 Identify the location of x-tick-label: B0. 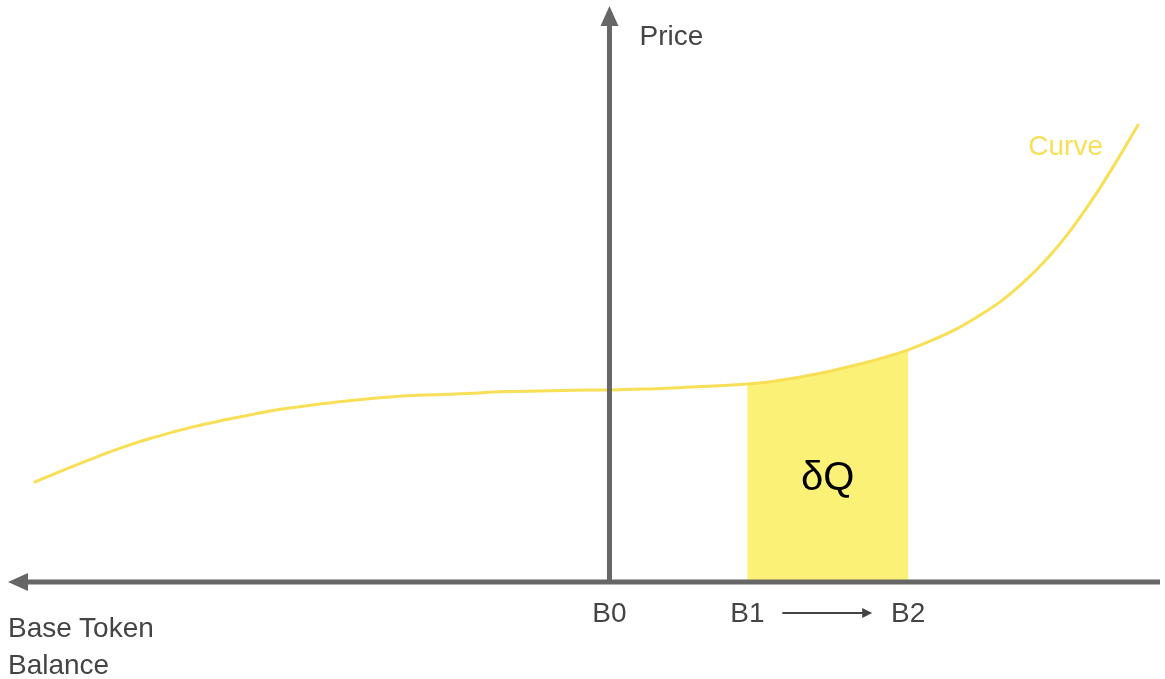
(609, 612).